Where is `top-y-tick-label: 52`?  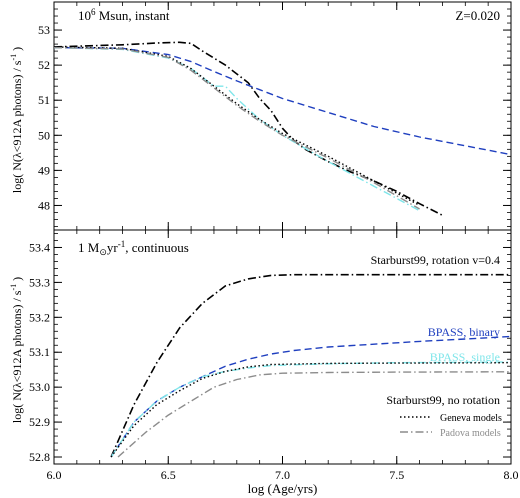
top-y-tick-label: 52 is located at coordinates (44, 65).